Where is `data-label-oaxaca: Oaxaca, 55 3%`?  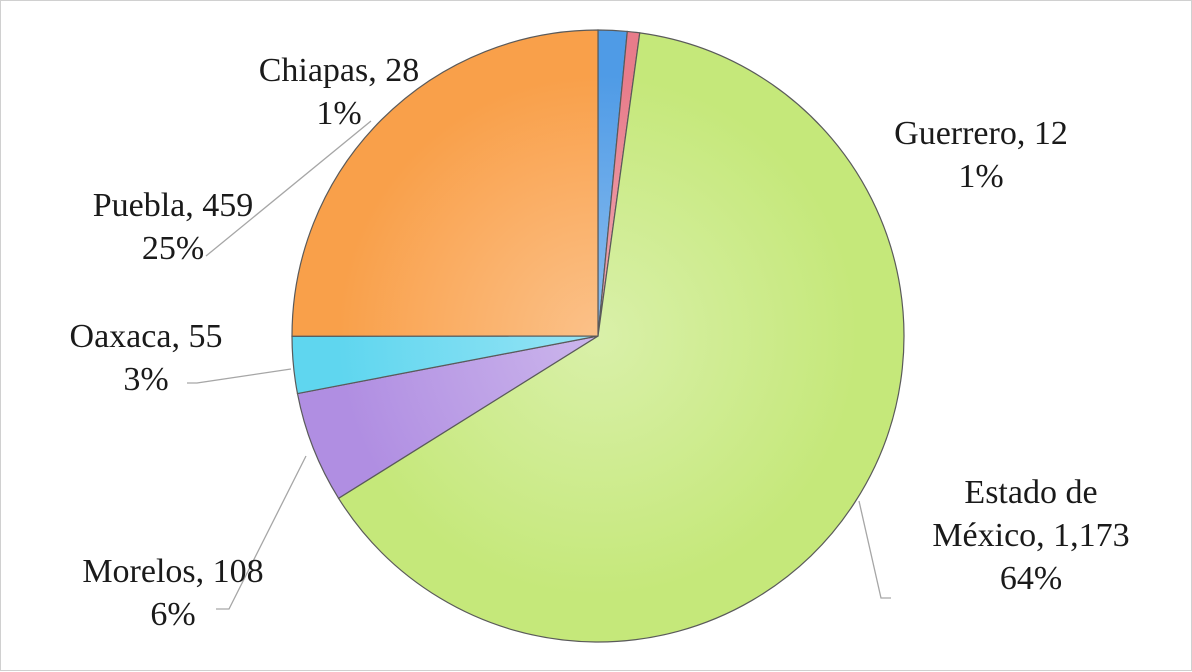
data-label-oaxaca: Oaxaca, 55 3% is located at coordinates (146, 358).